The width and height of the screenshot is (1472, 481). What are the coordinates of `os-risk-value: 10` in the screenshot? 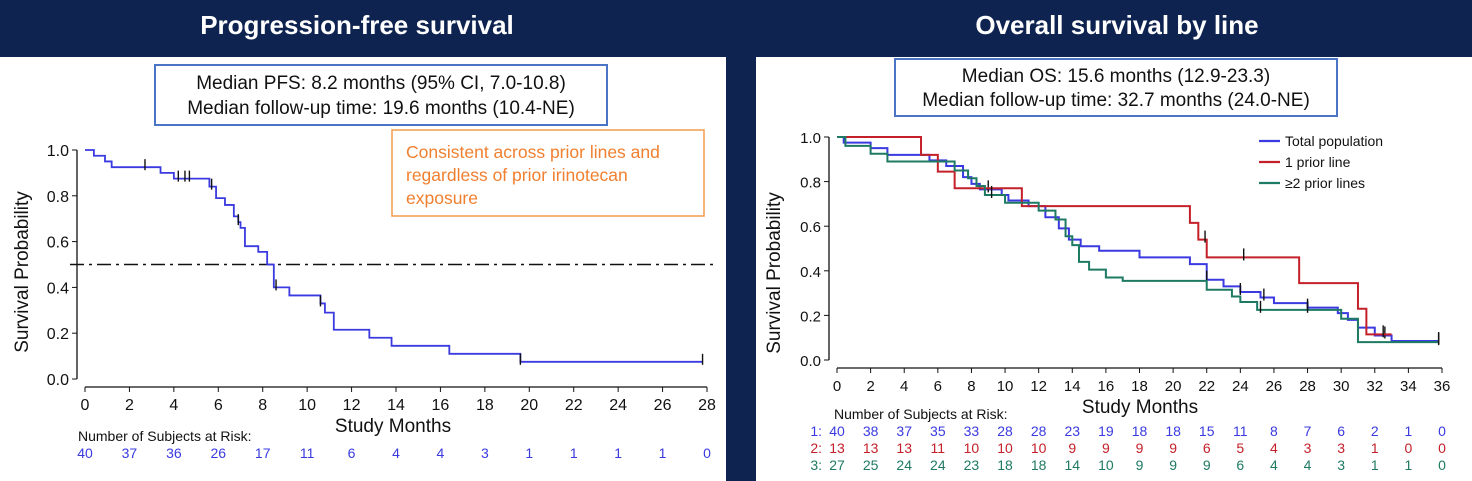 It's located at (1106, 465).